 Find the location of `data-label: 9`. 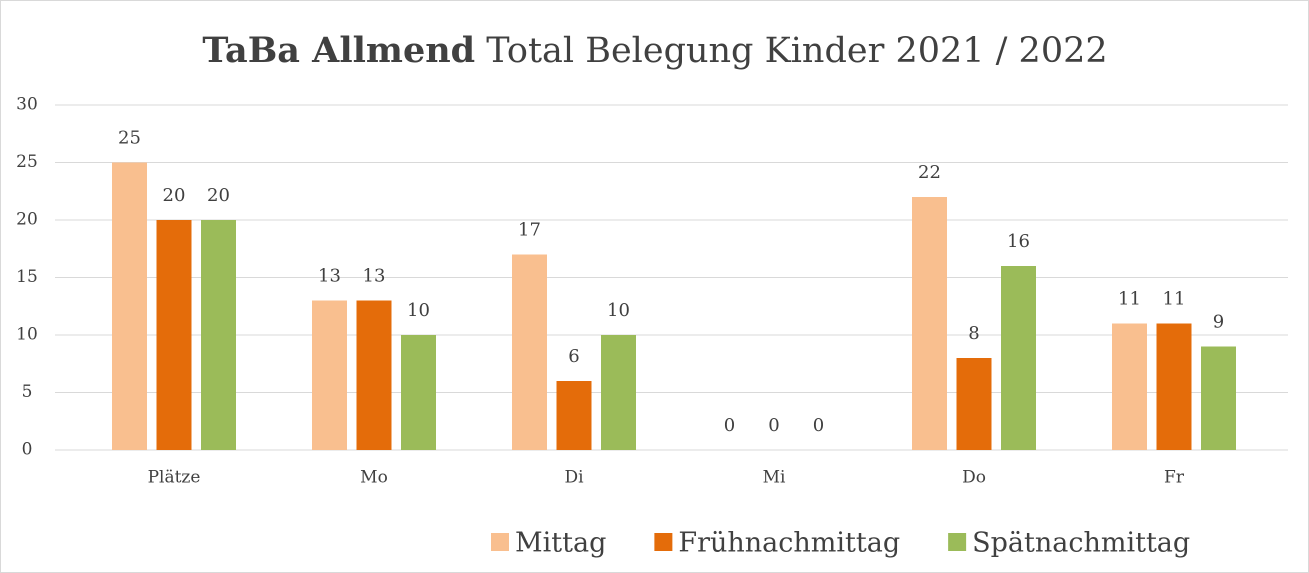

data-label: 9 is located at coordinates (1218, 322).